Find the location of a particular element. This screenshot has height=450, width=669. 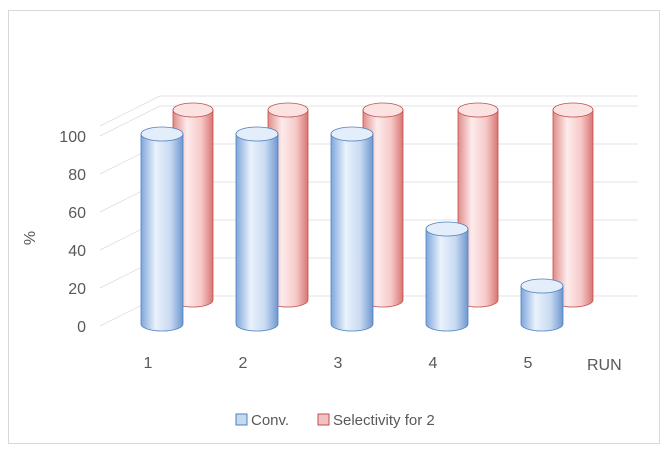

x-axis: 1 2 3 4 5 is located at coordinates (338, 363).